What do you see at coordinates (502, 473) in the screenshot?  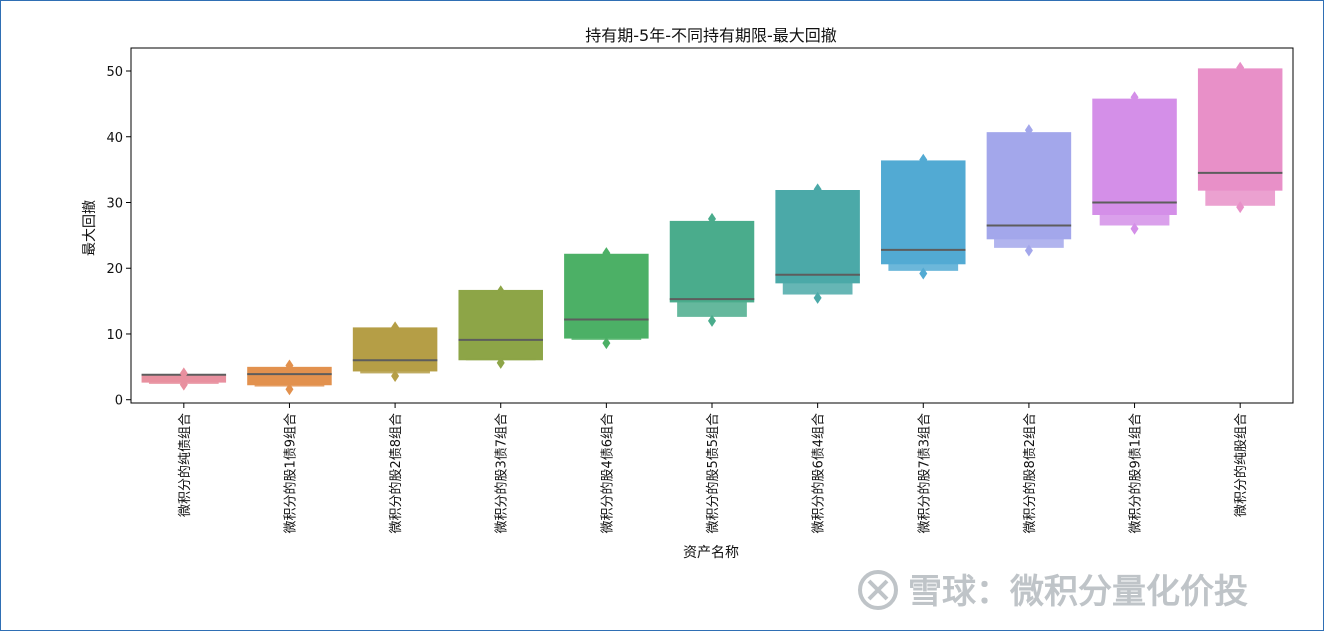 I see `x-tick-label: 微积分的股3债7组合` at bounding box center [502, 473].